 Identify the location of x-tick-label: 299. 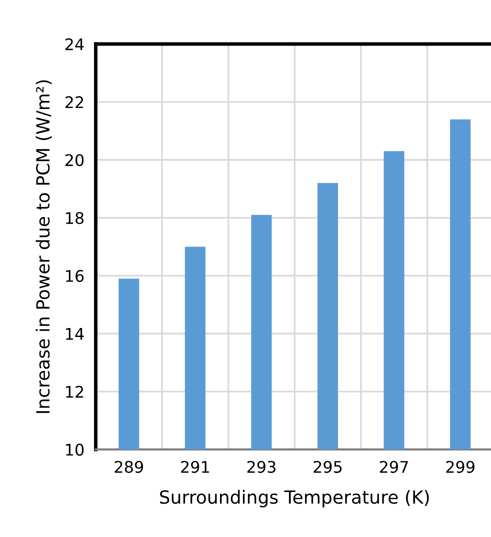
(460, 466).